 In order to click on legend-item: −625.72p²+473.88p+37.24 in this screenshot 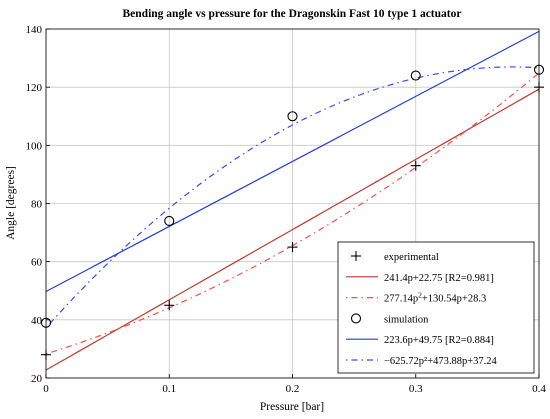, I will do `click(422, 361)`.